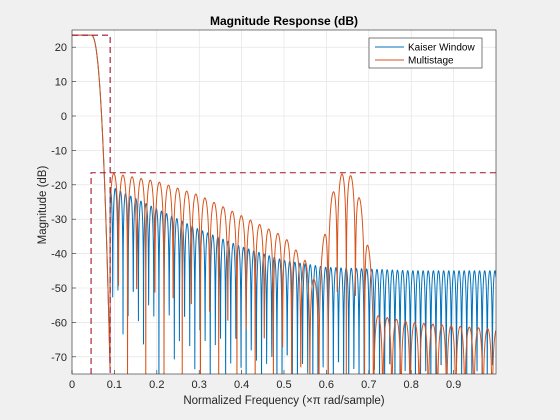  I want to click on x-axis-label: Normalized Frequency (×π rad/sample), so click(283, 401).